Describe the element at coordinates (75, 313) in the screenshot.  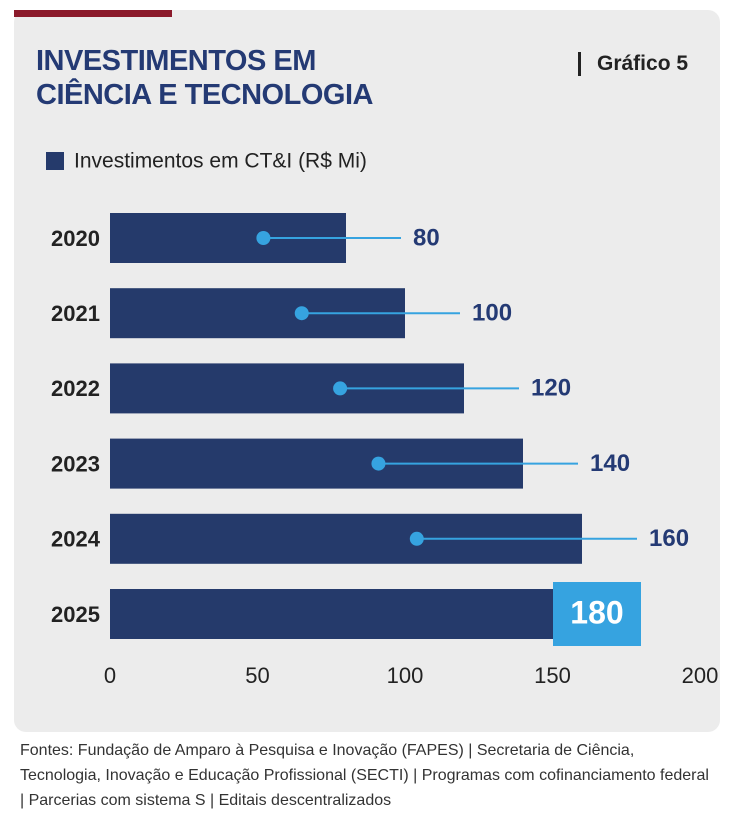
I see `y-tick-label: 2021` at that location.